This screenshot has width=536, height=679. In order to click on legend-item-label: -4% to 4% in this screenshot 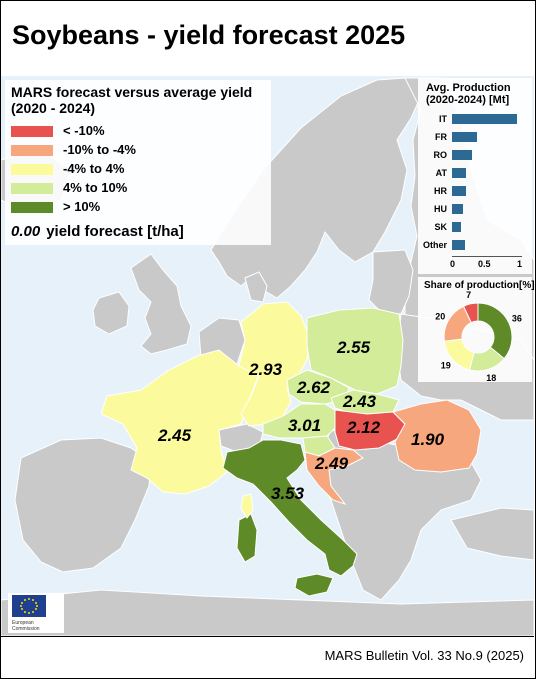, I will do `click(94, 168)`.